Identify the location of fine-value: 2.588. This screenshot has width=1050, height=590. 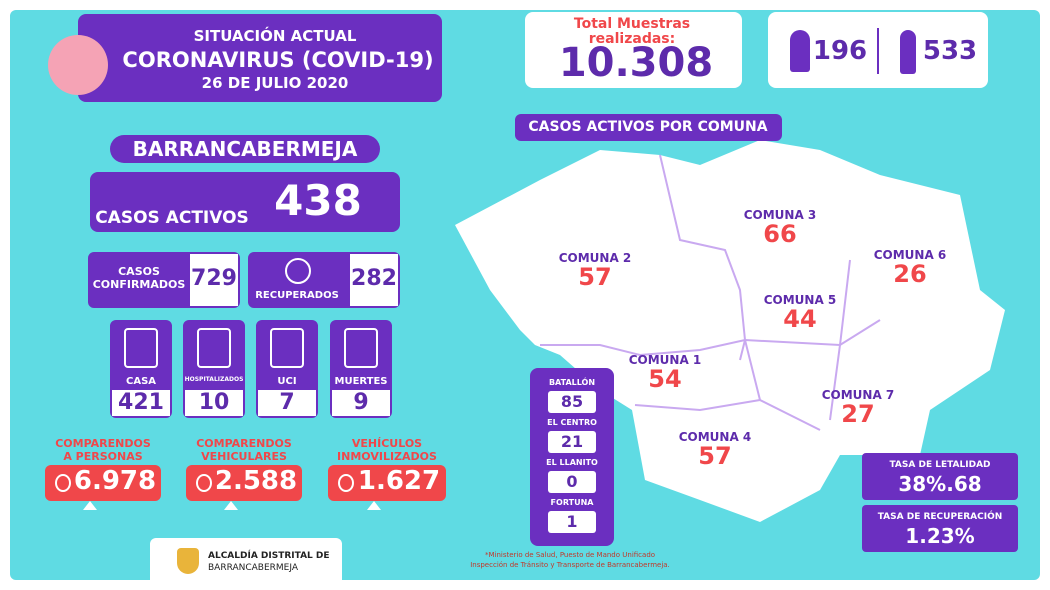
(256, 481).